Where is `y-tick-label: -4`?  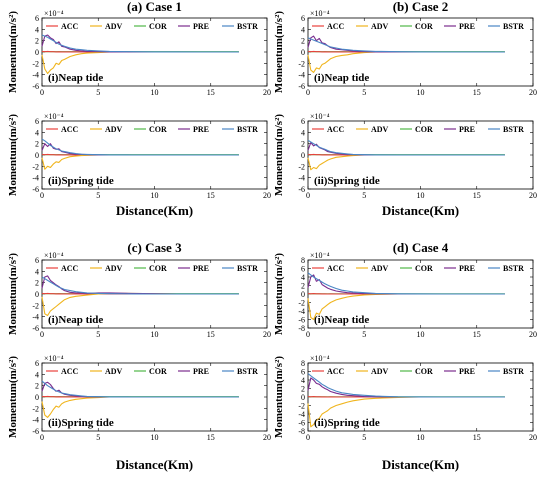
y-tick-label: -4 is located at coordinates (35, 420).